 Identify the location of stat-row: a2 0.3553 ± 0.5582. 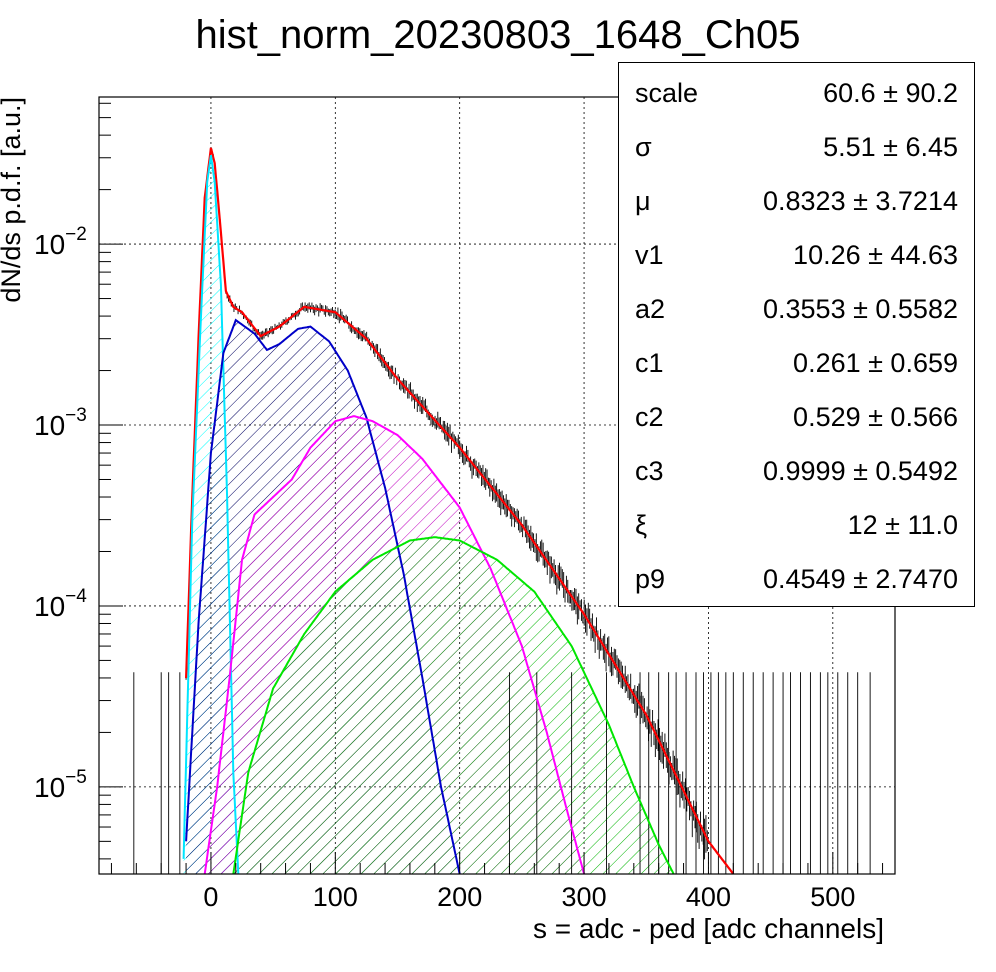
(796, 309).